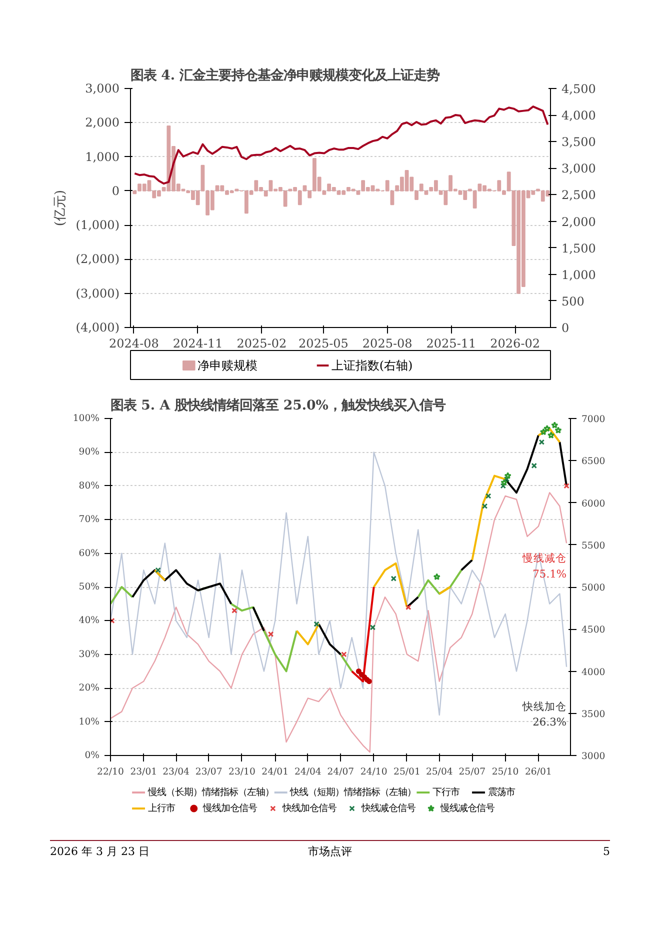 The width and height of the screenshot is (662, 936). Describe the element at coordinates (594, 462) in the screenshot. I see `y2-tick-label: 6500` at that location.